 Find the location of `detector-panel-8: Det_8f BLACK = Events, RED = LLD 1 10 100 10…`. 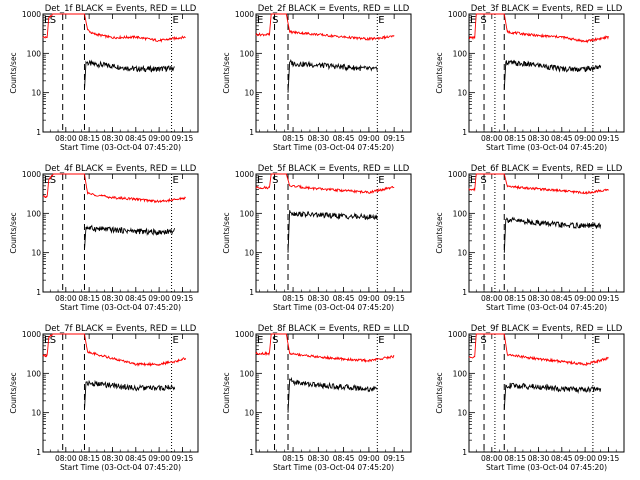

detector-panel-8: Det_8f BLACK = Events, RED = LLD 1 10 100 10… is located at coordinates (317, 398).